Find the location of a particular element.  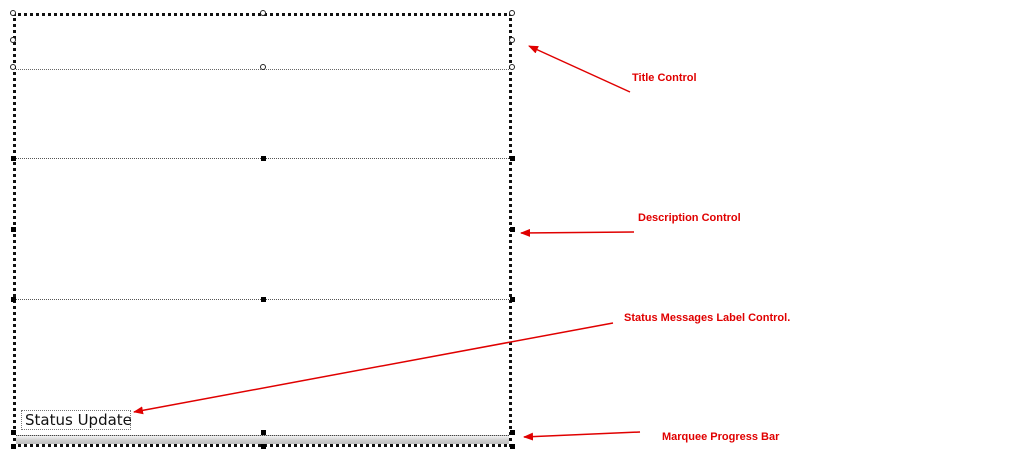

status-label-annotation: Status Messages Label Control. is located at coordinates (707, 318).